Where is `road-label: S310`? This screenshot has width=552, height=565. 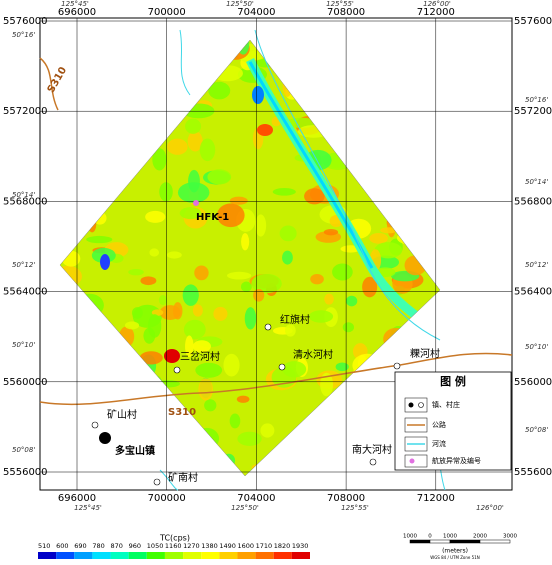 road-label: S310 is located at coordinates (182, 412).